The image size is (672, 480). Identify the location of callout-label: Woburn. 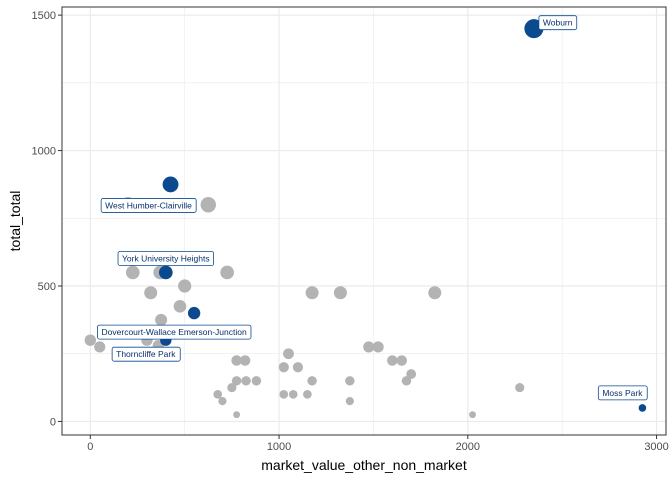
(558, 23).